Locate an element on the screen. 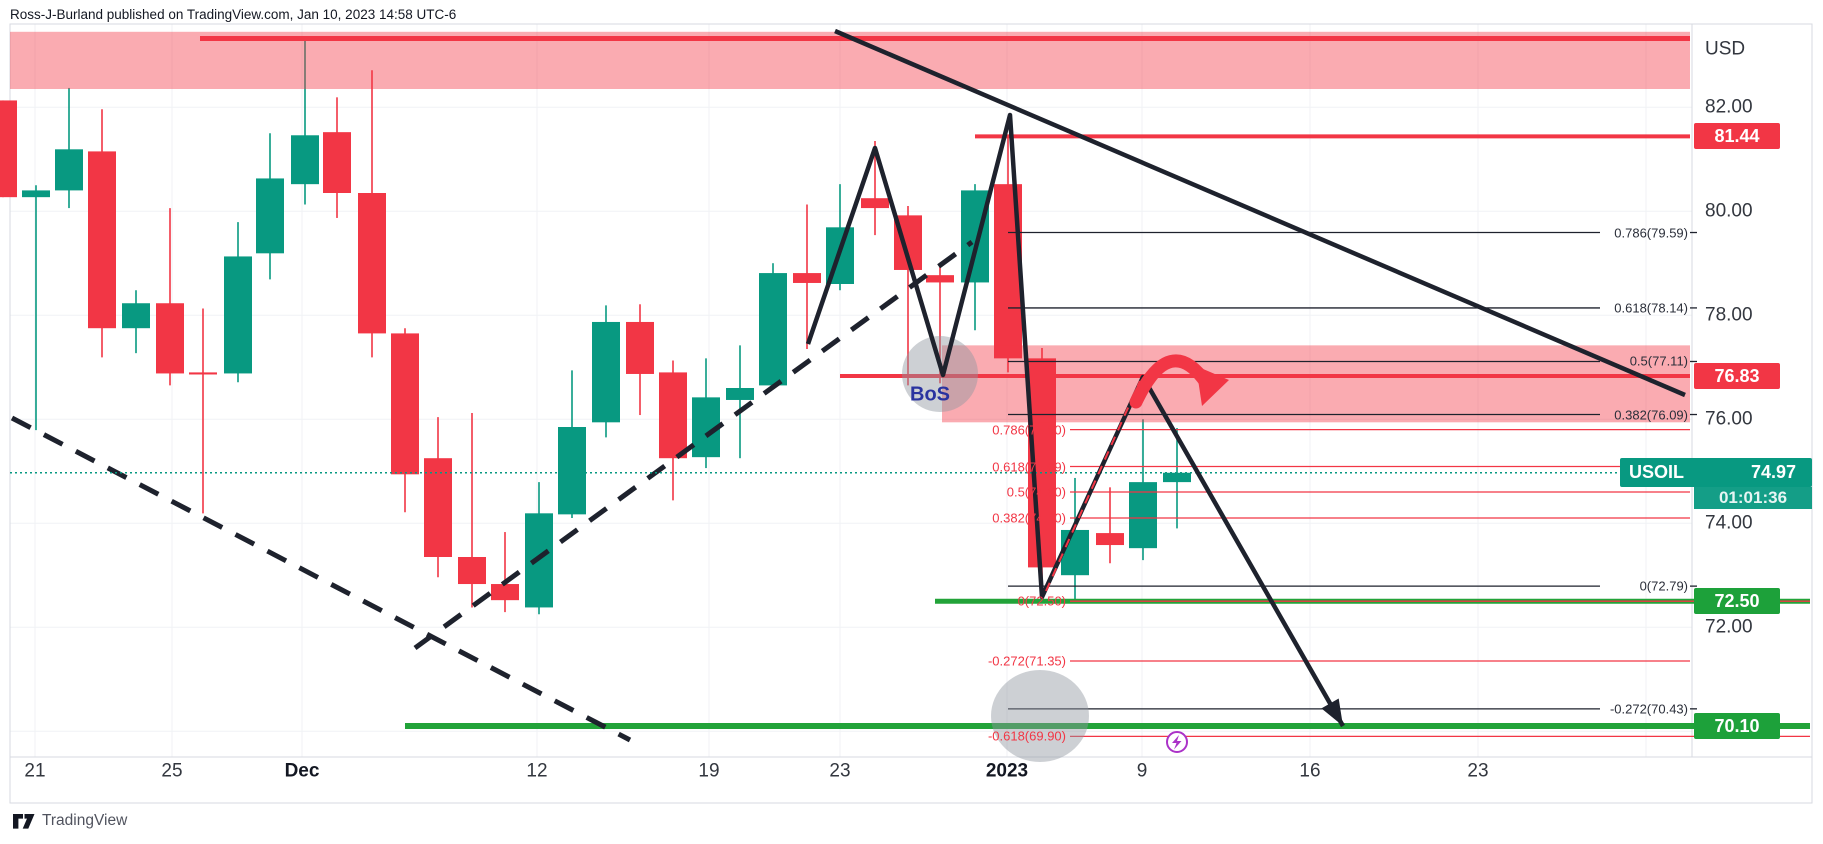 Image resolution: width=1823 pixels, height=844 pixels. fib-label-red: 0.5(74.60) is located at coordinates (1036, 492).